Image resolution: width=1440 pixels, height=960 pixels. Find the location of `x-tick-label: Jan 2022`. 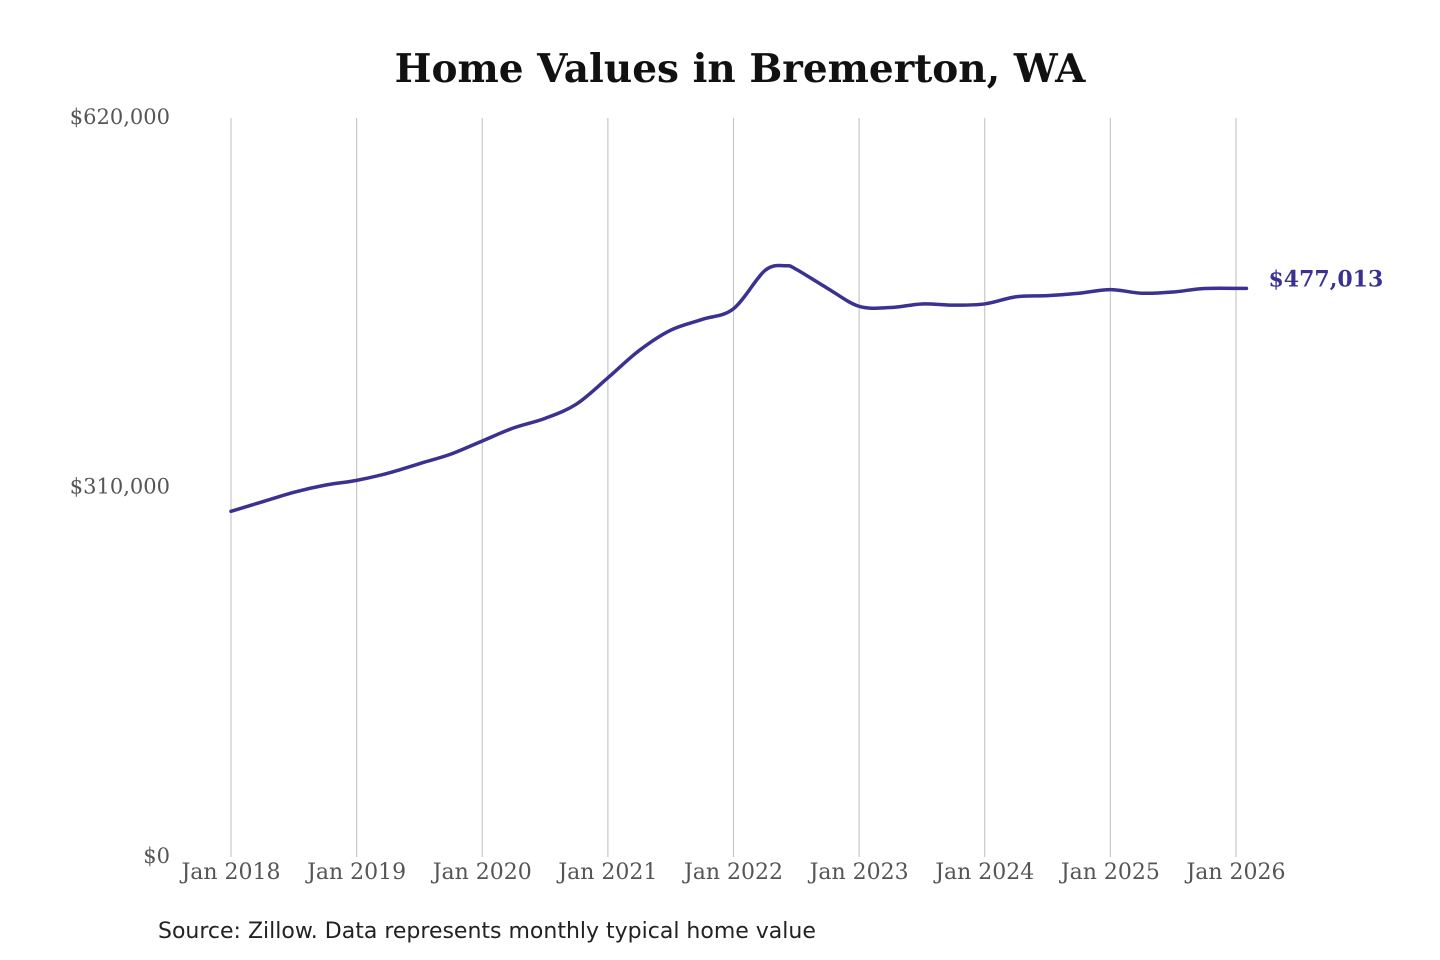

x-tick-label: Jan 2022 is located at coordinates (732, 872).